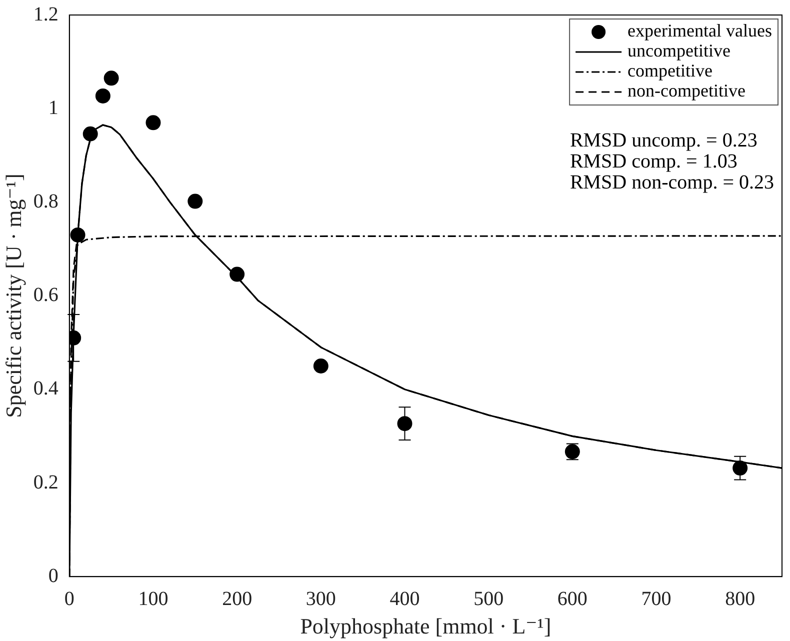 This screenshot has width=790, height=641. What do you see at coordinates (153, 599) in the screenshot?
I see `x-tick-label: 100` at bounding box center [153, 599].